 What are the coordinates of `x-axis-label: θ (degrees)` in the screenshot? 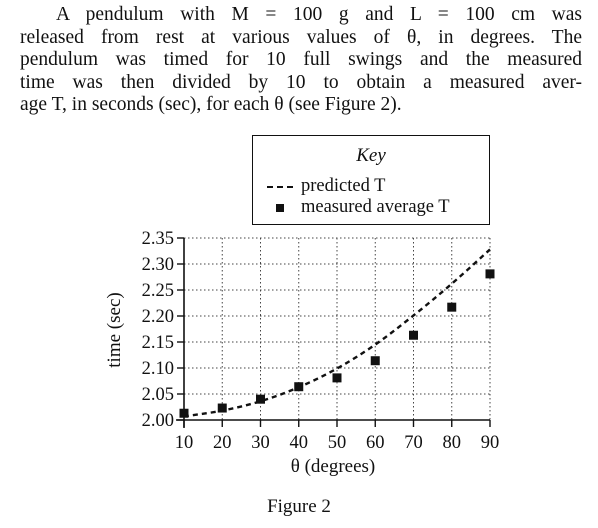 It's located at (333, 466).